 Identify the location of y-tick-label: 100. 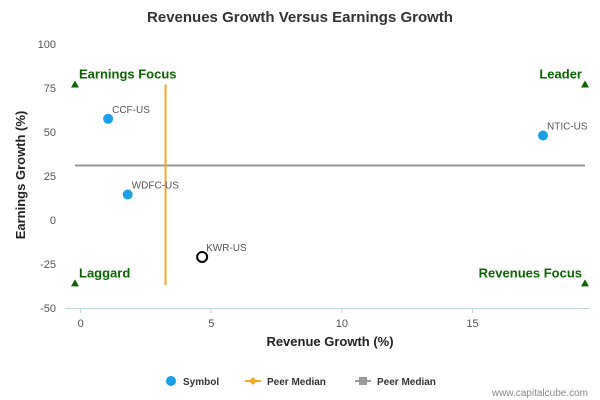
(47, 45).